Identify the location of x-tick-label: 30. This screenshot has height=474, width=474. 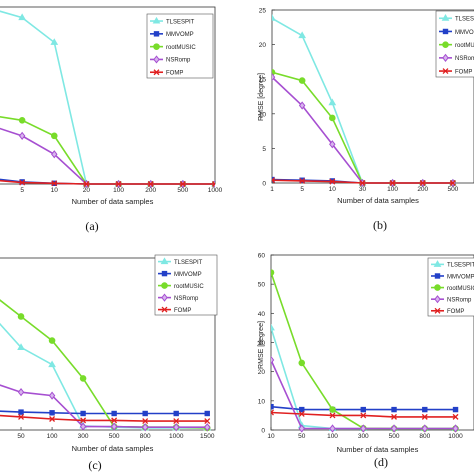
(363, 189).